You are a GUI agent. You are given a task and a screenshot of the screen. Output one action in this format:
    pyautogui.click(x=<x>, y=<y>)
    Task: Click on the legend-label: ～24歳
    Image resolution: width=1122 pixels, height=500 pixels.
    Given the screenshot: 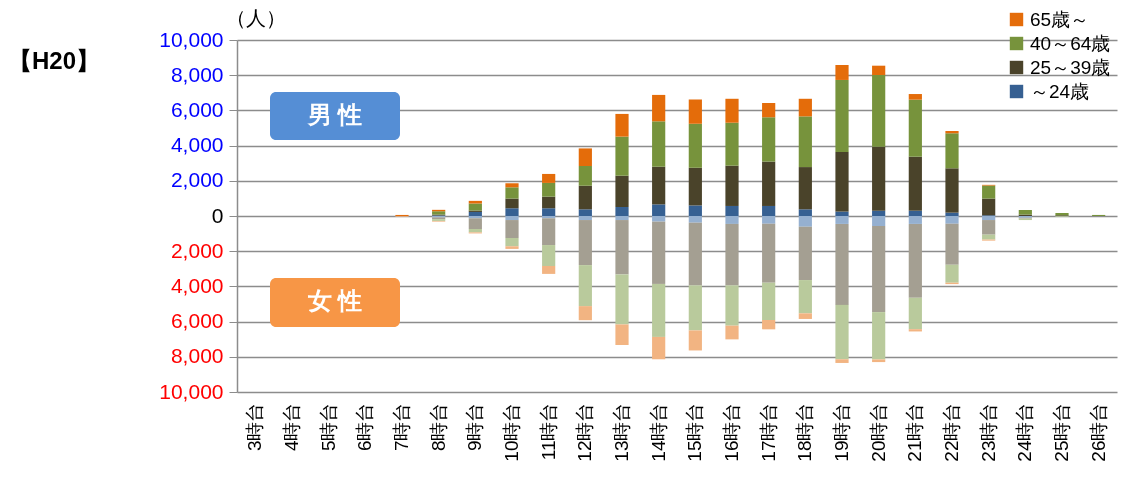 What is the action you would take?
    pyautogui.click(x=1060, y=91)
    